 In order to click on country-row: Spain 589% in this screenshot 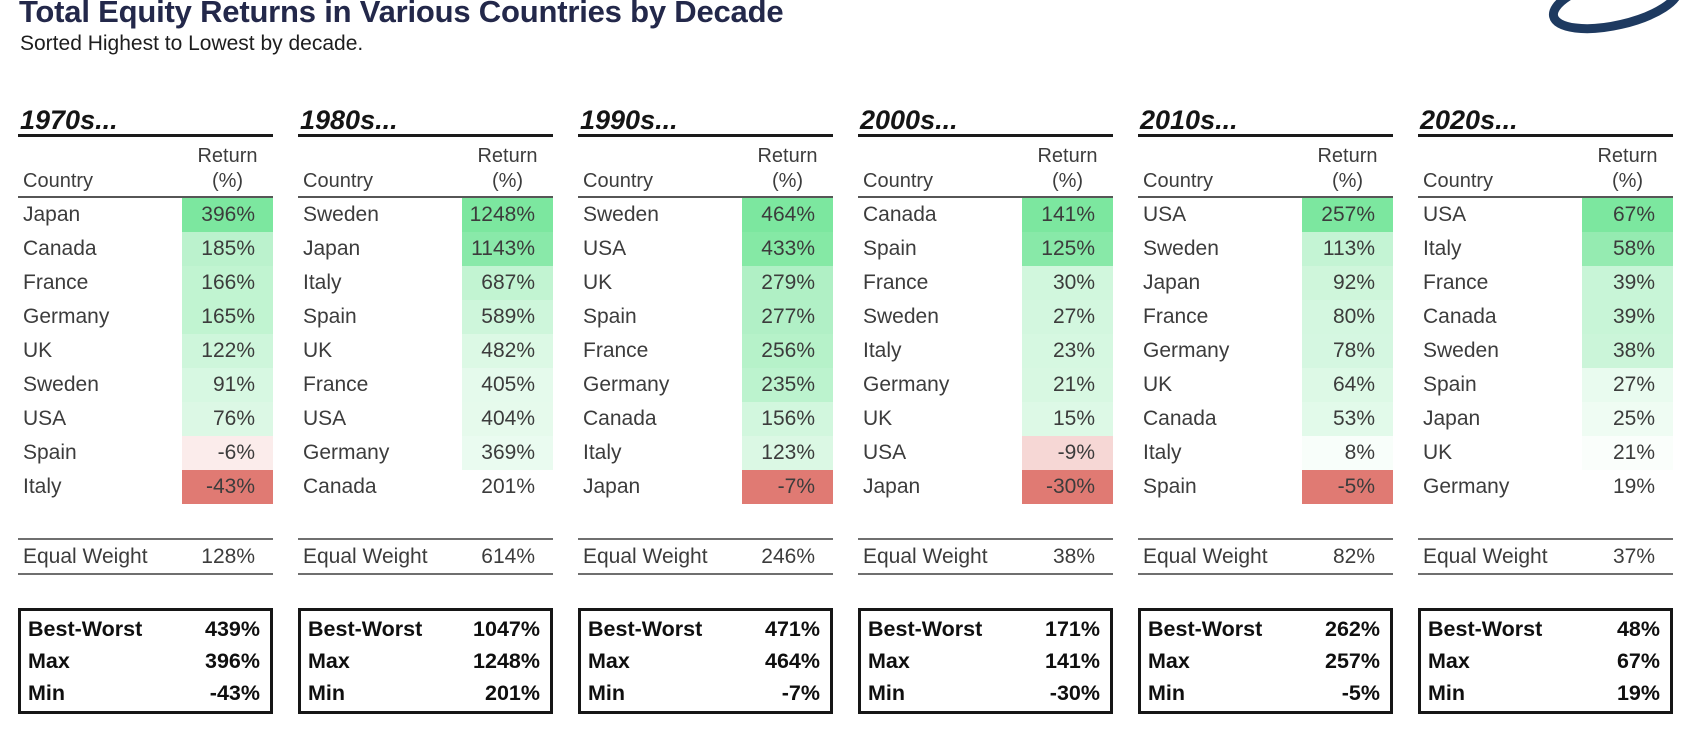, I will do `click(425, 317)`.